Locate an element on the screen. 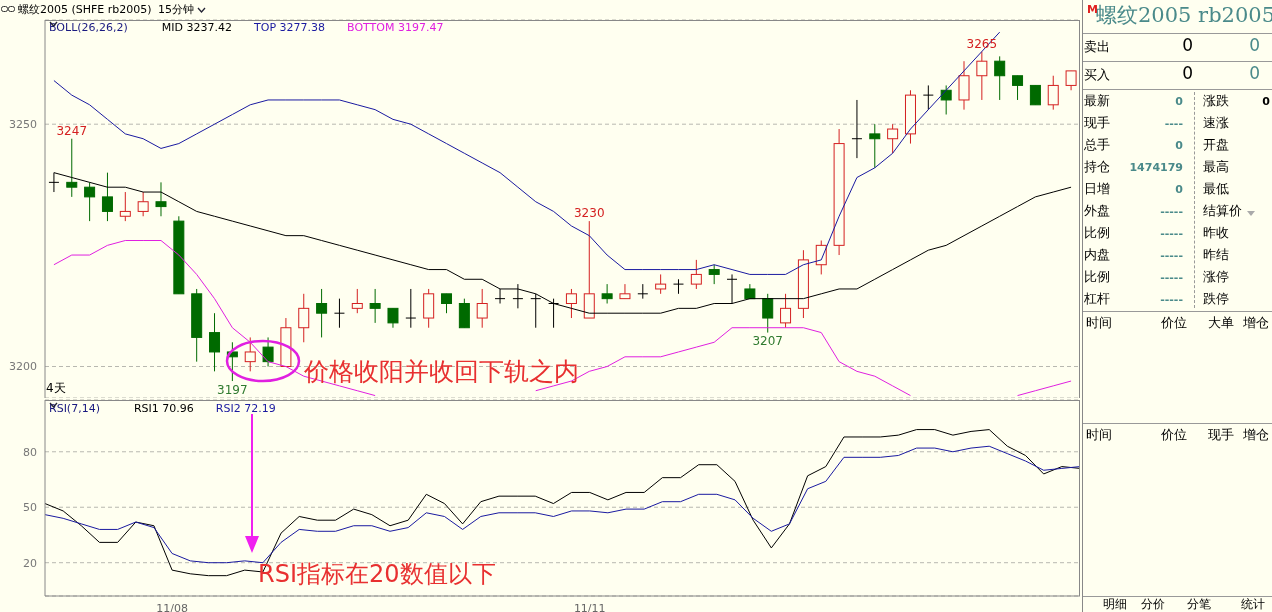 The image size is (1272, 612). text: 卖出 is located at coordinates (1097, 46).